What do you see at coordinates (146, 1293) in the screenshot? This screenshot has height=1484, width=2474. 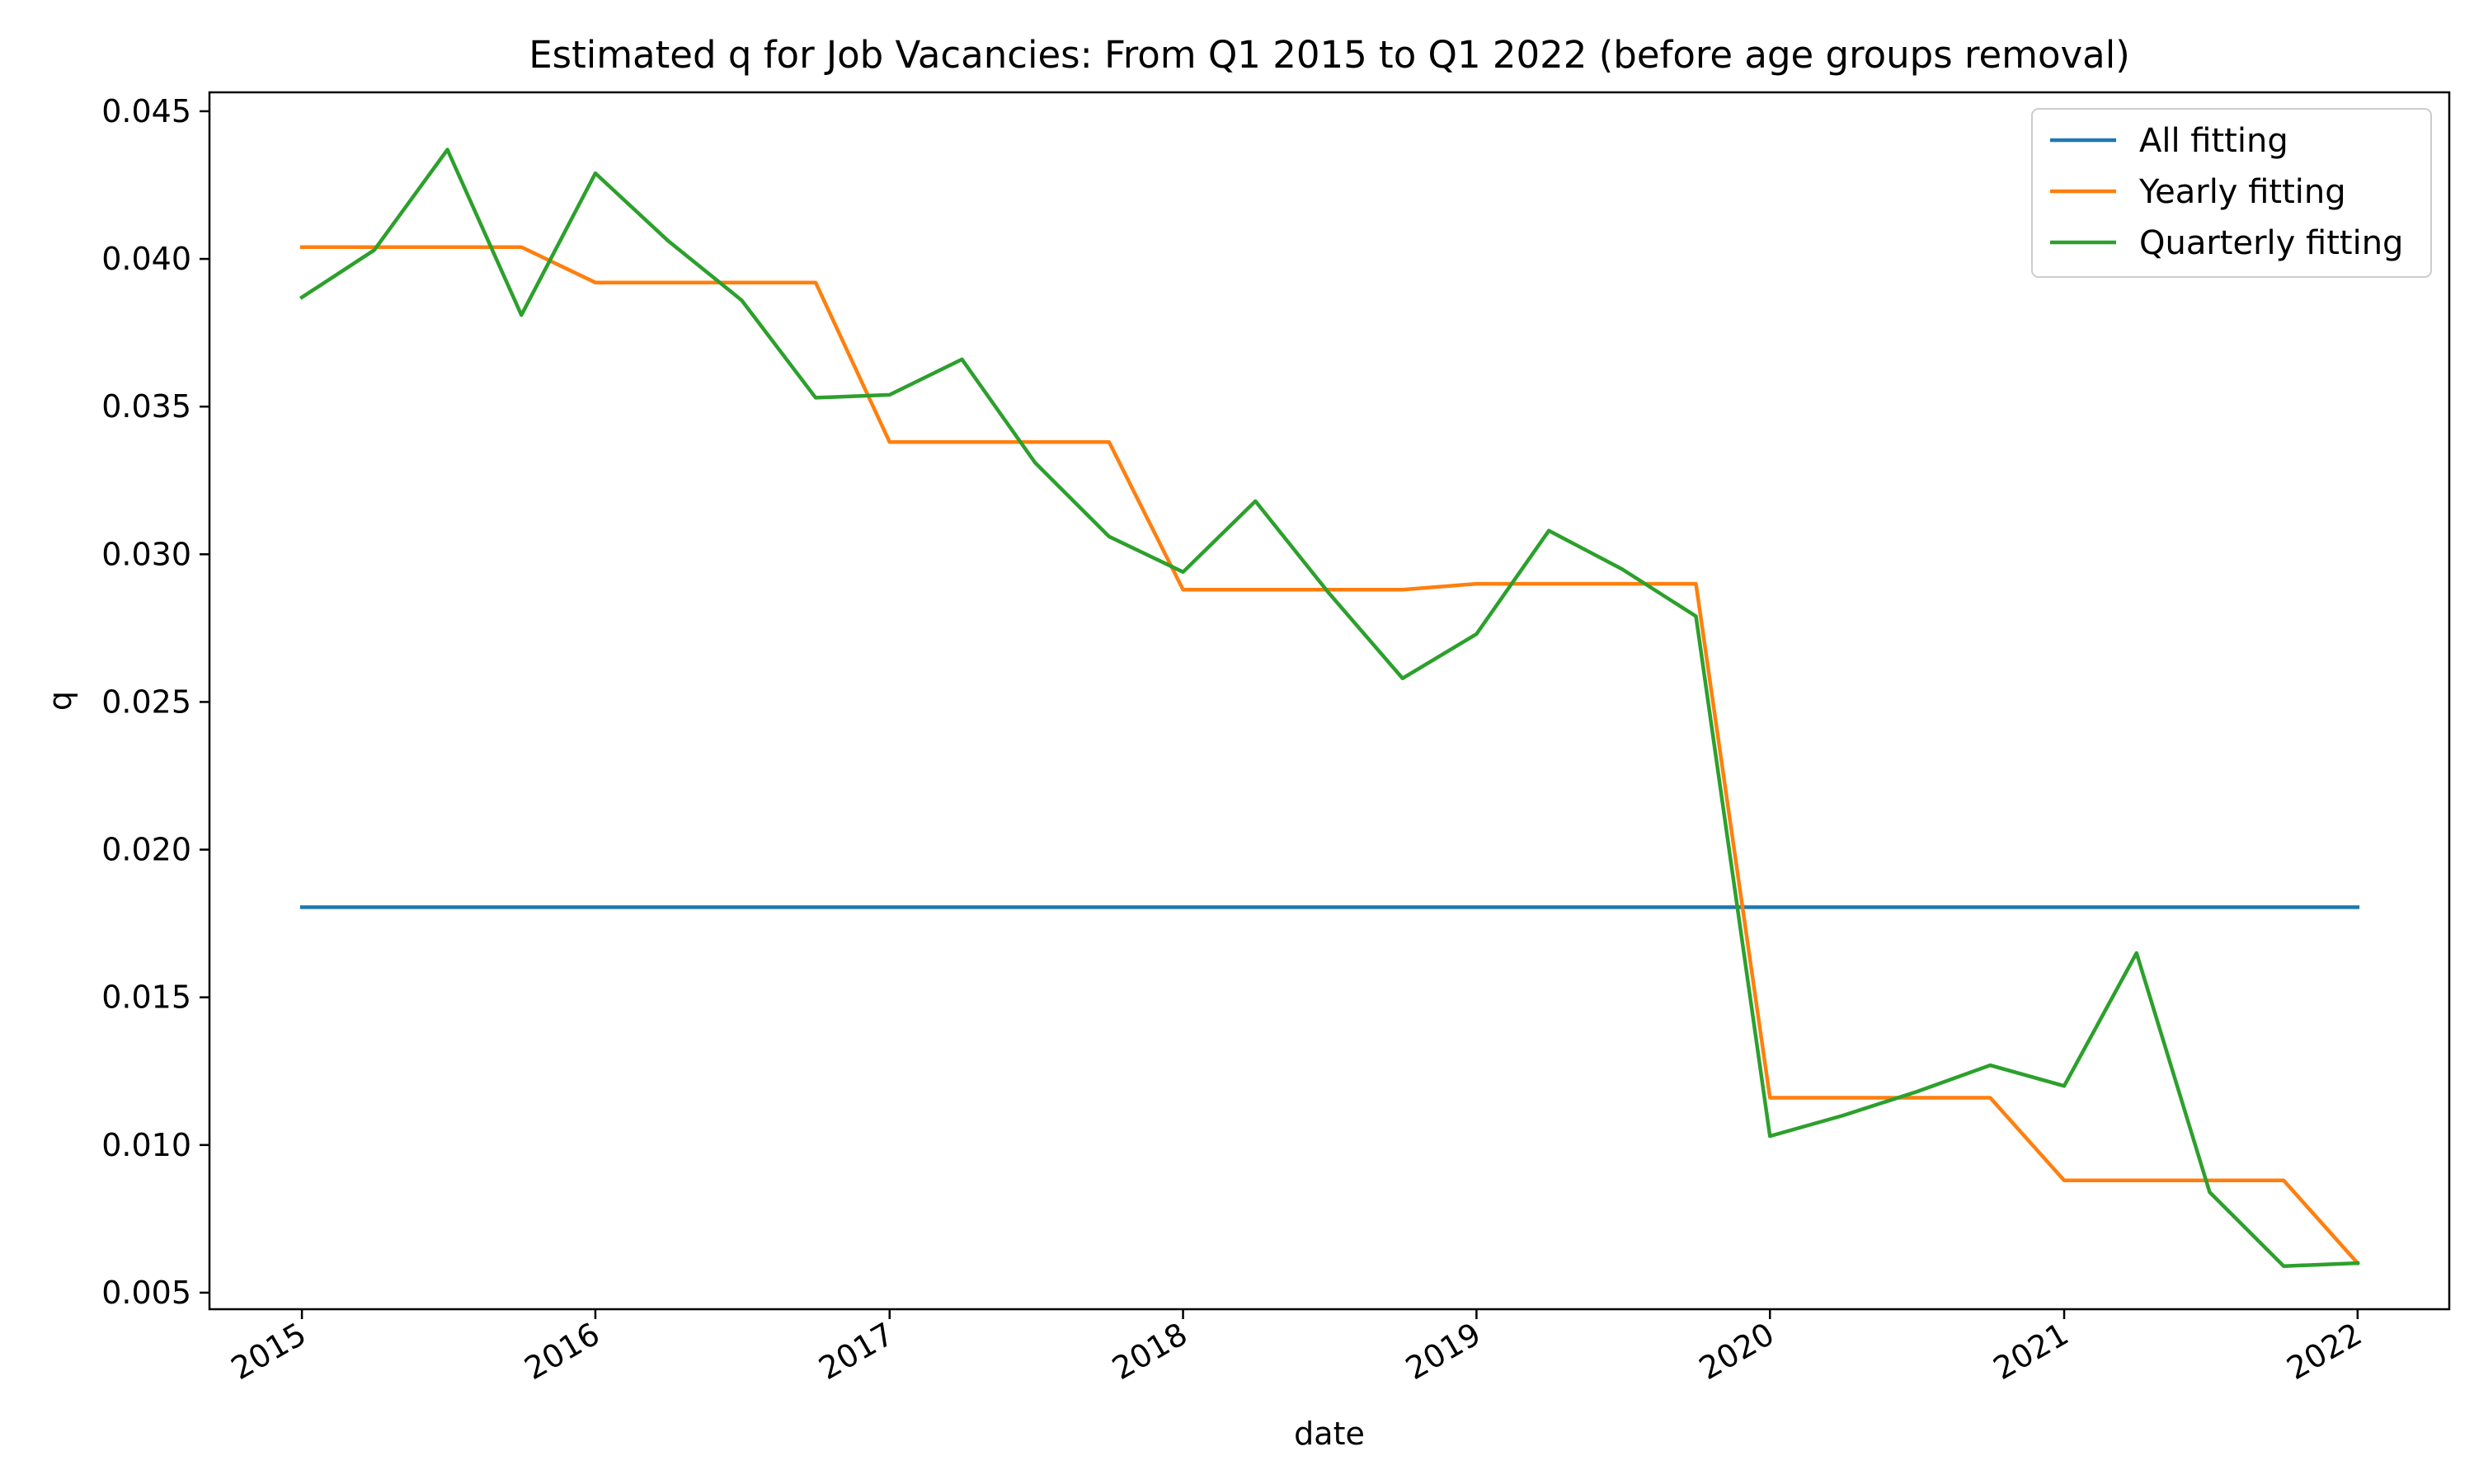 I see `y-tick-label: 0.005` at bounding box center [146, 1293].